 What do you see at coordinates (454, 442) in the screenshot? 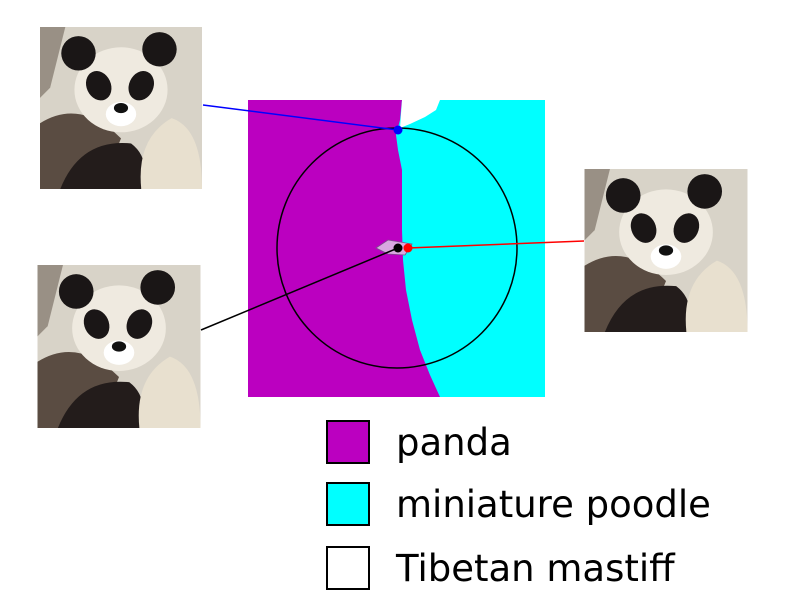
I see `legend-label-panda: panda` at bounding box center [454, 442].